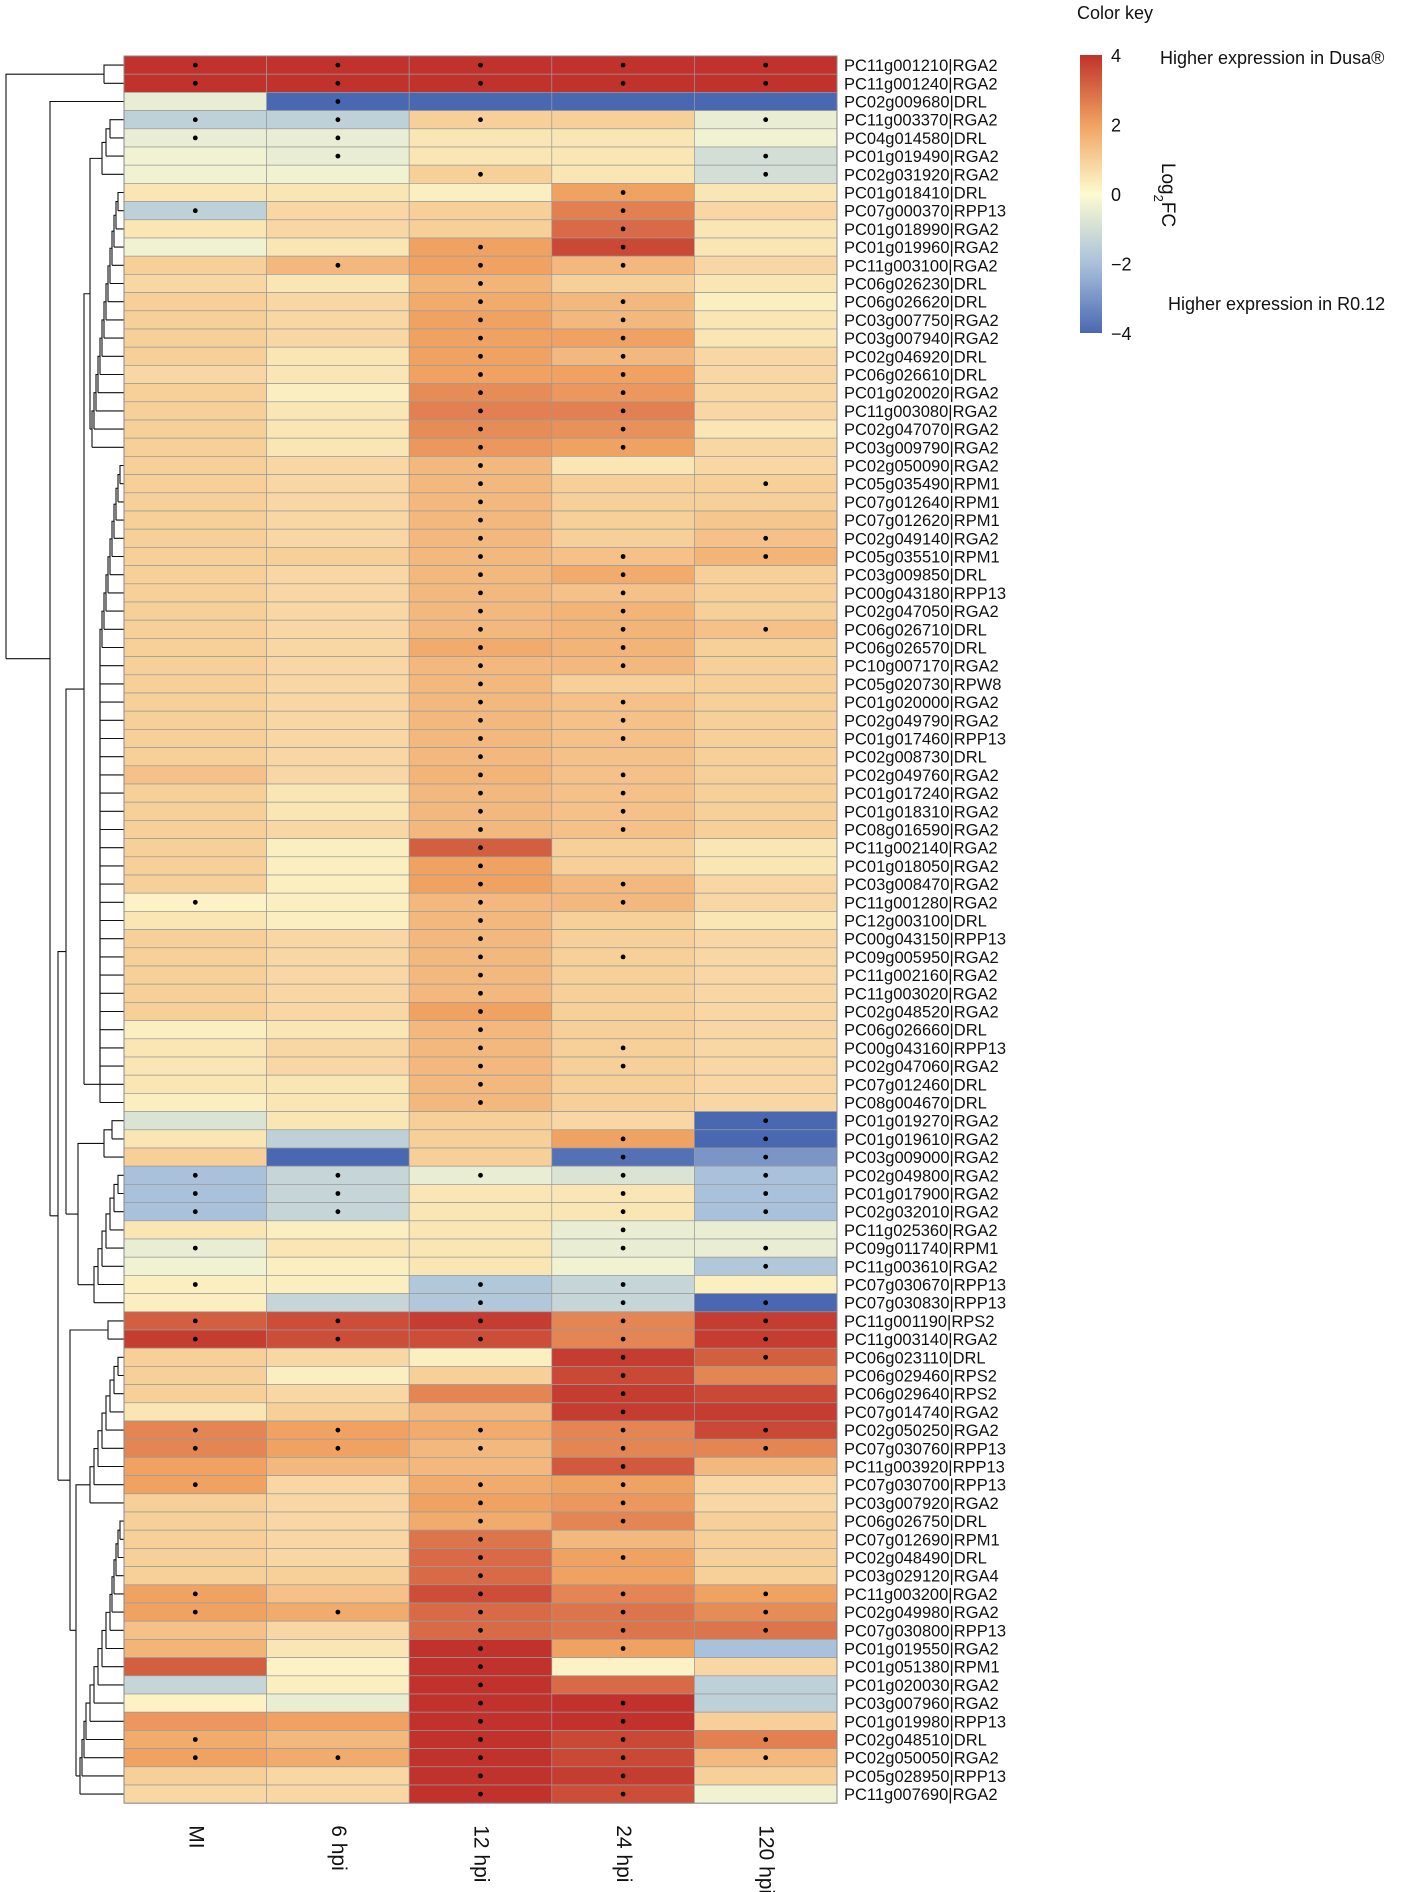 This screenshot has width=1418, height=1892. What do you see at coordinates (766, 757) in the screenshot?
I see `cell-r38-c4` at bounding box center [766, 757].